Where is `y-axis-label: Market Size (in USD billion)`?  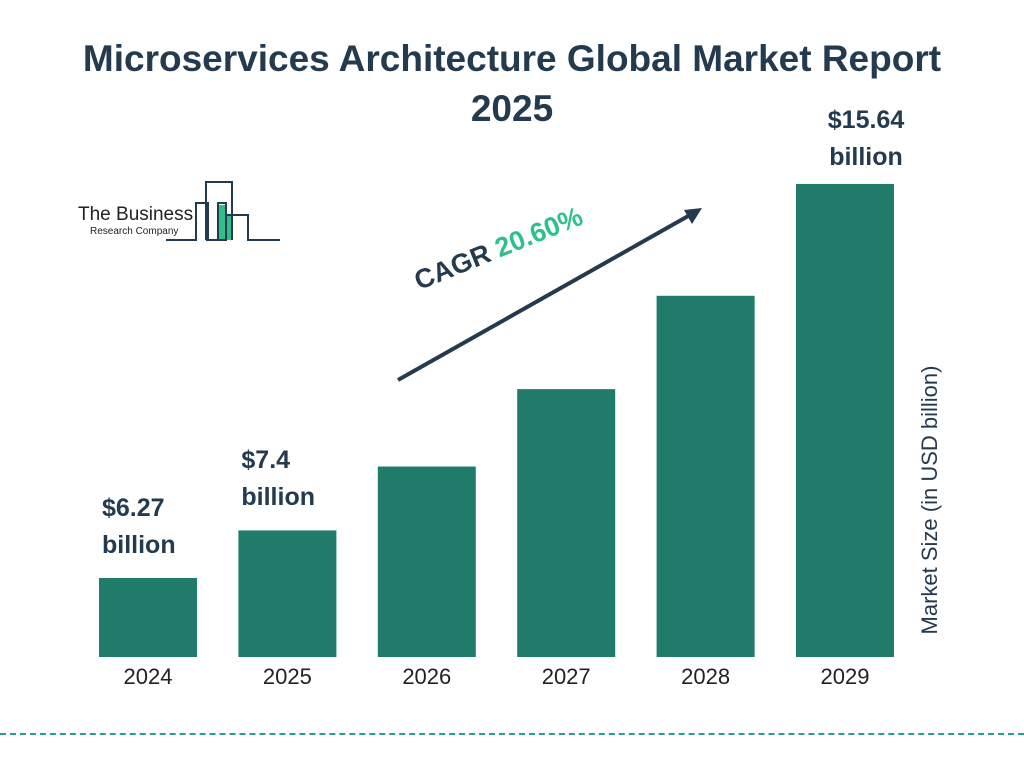
y-axis-label: Market Size (in USD billion) is located at coordinates (929, 500).